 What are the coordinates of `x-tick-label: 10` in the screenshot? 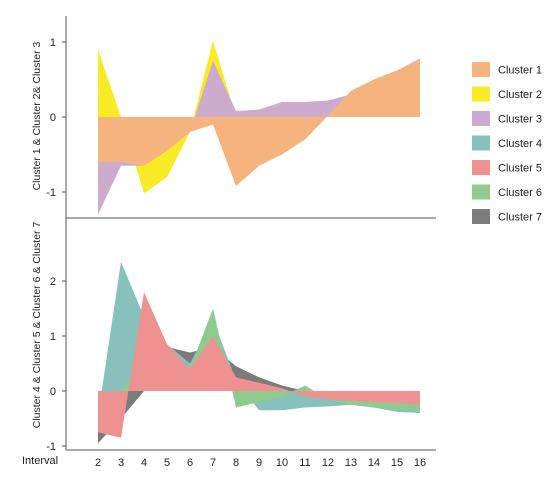 It's located at (282, 463).